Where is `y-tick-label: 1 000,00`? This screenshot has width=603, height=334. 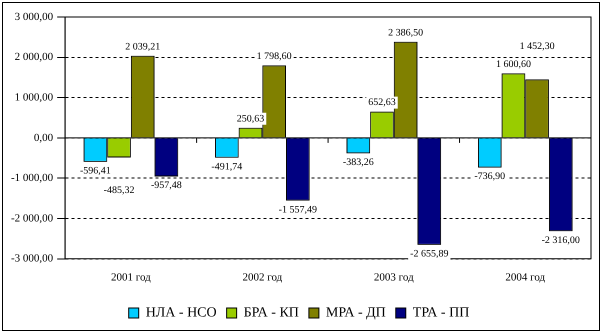
y-tick-label: 1 000,00 is located at coordinates (34, 97).